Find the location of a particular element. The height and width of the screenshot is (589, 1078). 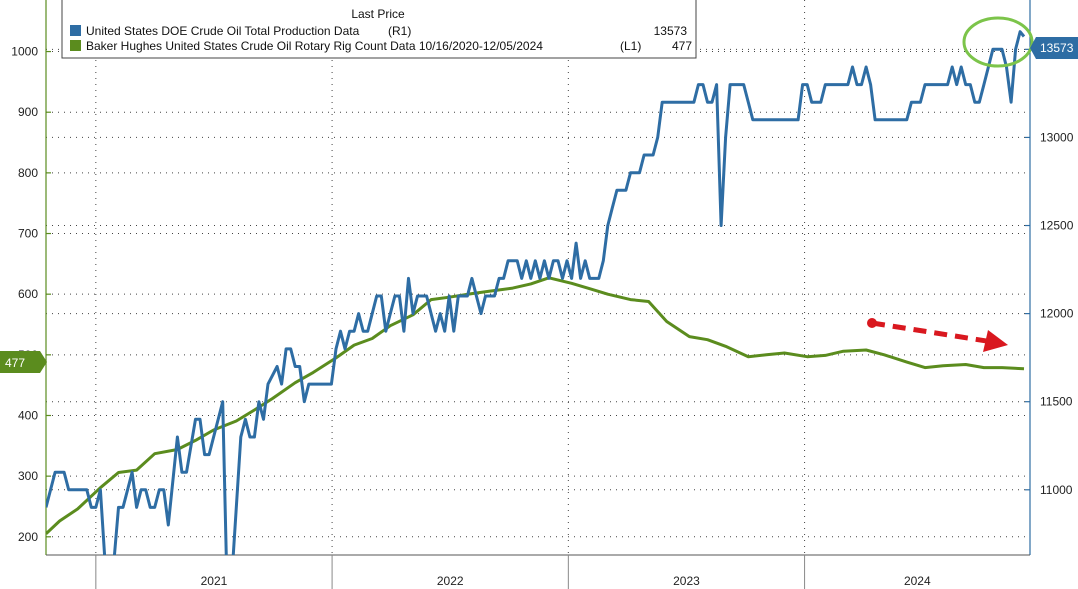

x-tick-label: 2022 is located at coordinates (450, 581).